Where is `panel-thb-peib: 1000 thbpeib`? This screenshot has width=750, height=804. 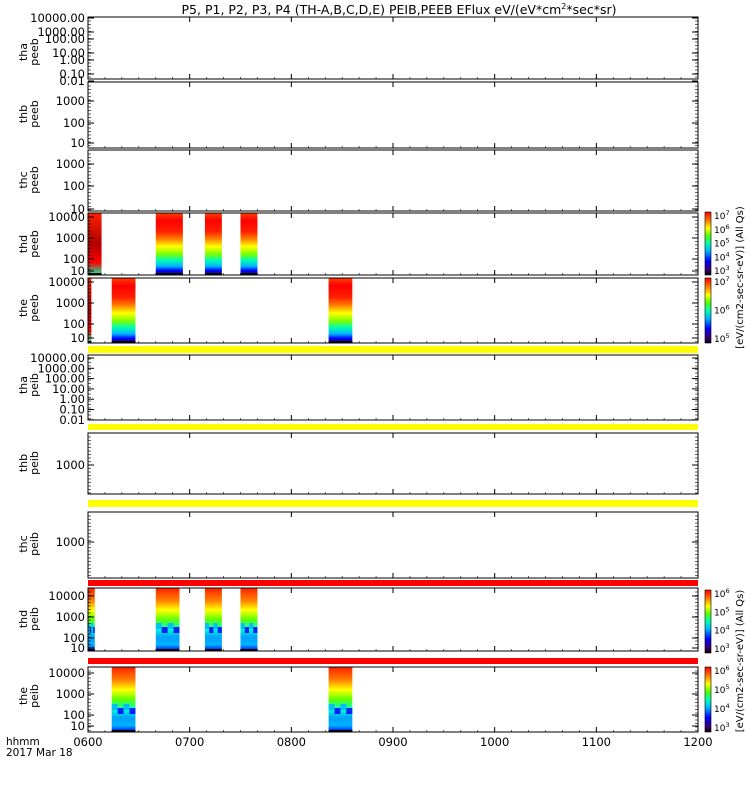 panel-thb-peib: 1000 thbpeib is located at coordinates (358, 463).